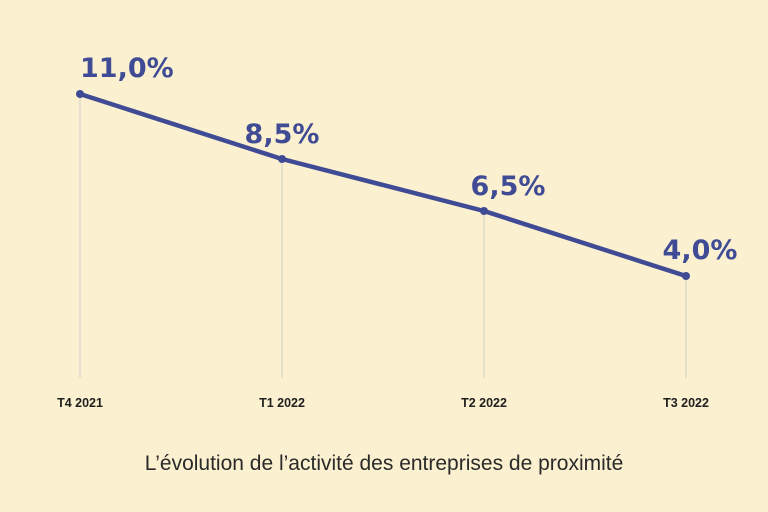  Describe the element at coordinates (80, 403) in the screenshot. I see `x-tick-label: T4 2021` at that location.